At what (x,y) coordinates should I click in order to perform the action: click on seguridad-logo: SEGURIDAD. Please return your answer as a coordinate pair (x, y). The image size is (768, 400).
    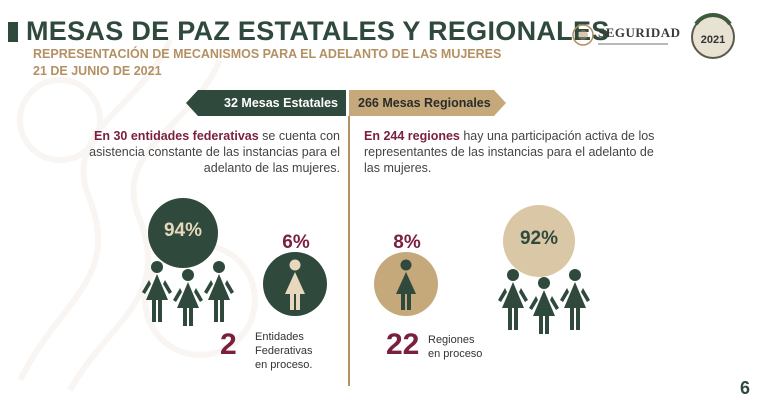
    Looking at the image, I should click on (626, 35).